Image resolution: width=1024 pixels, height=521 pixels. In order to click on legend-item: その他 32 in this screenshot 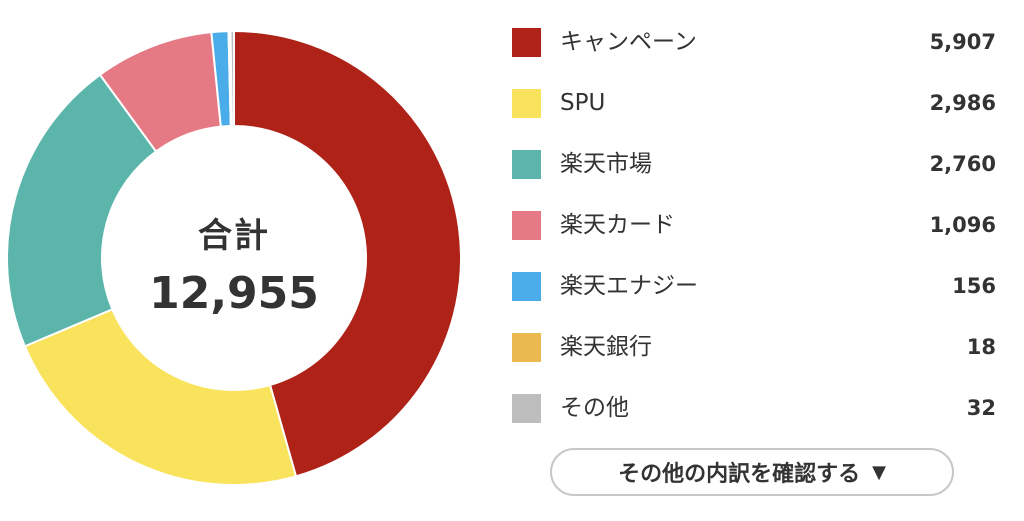, I will do `click(754, 420)`.